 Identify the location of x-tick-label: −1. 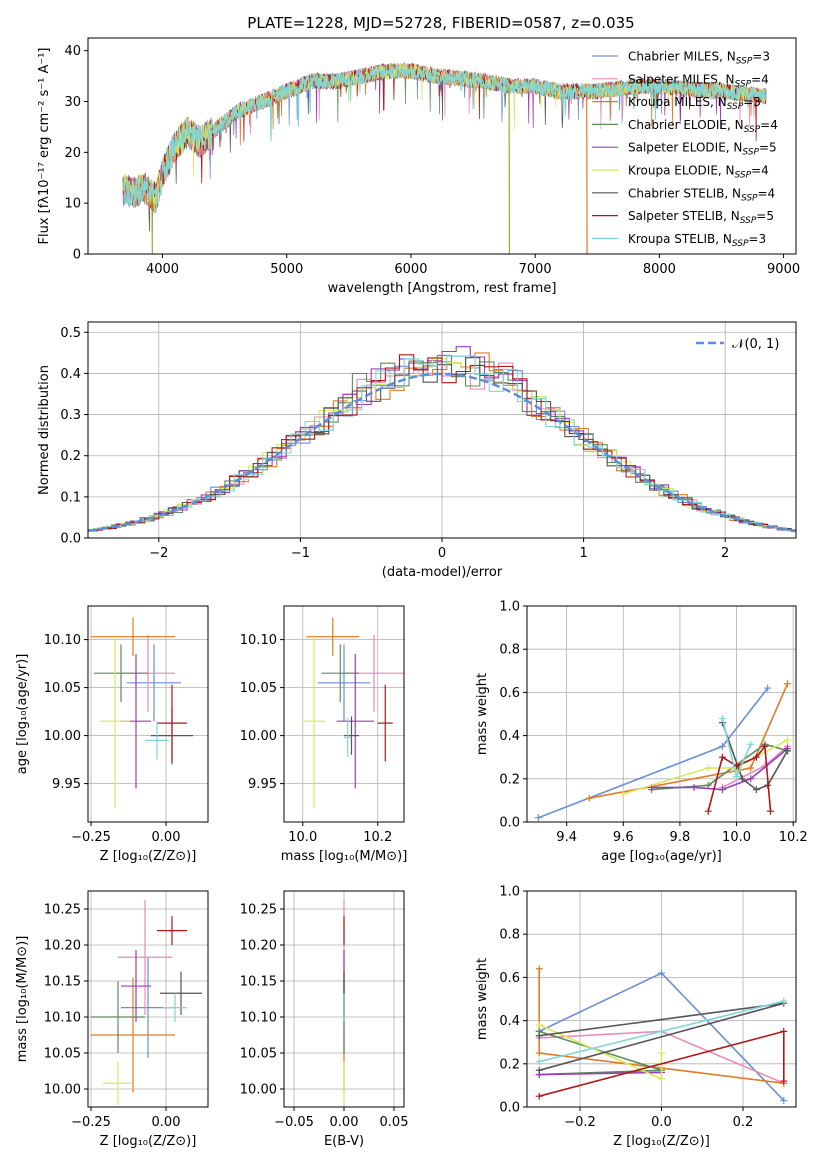
(300, 553).